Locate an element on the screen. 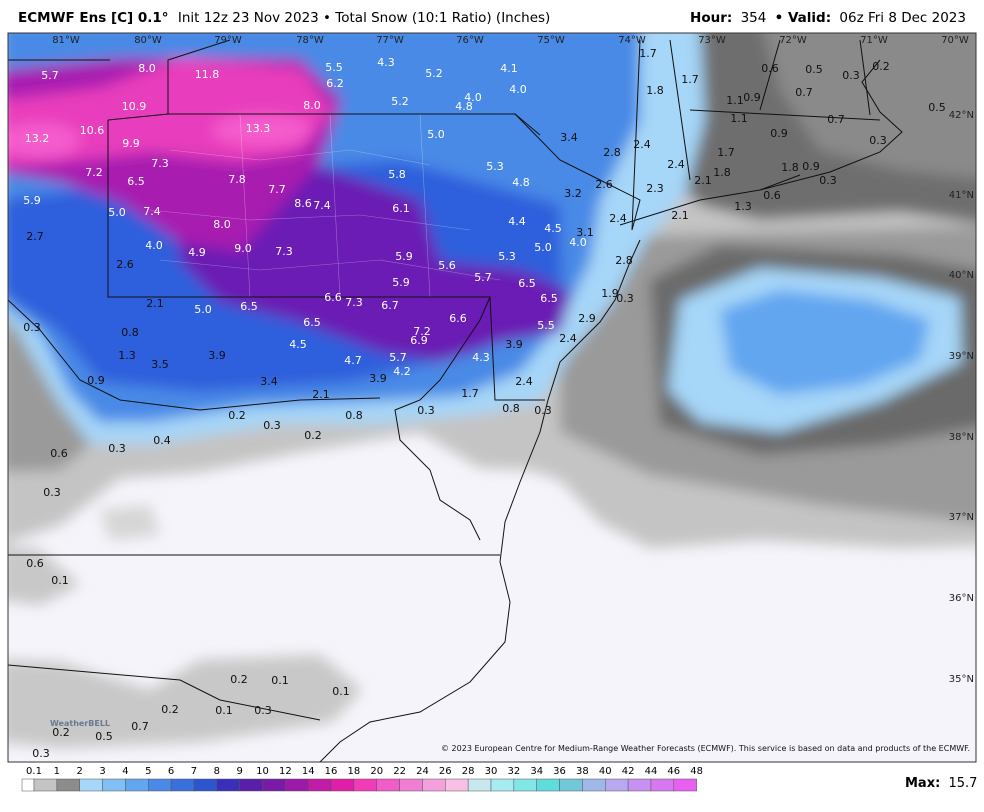 The height and width of the screenshot is (812, 984). snow-amount: 2.6 is located at coordinates (125, 264).